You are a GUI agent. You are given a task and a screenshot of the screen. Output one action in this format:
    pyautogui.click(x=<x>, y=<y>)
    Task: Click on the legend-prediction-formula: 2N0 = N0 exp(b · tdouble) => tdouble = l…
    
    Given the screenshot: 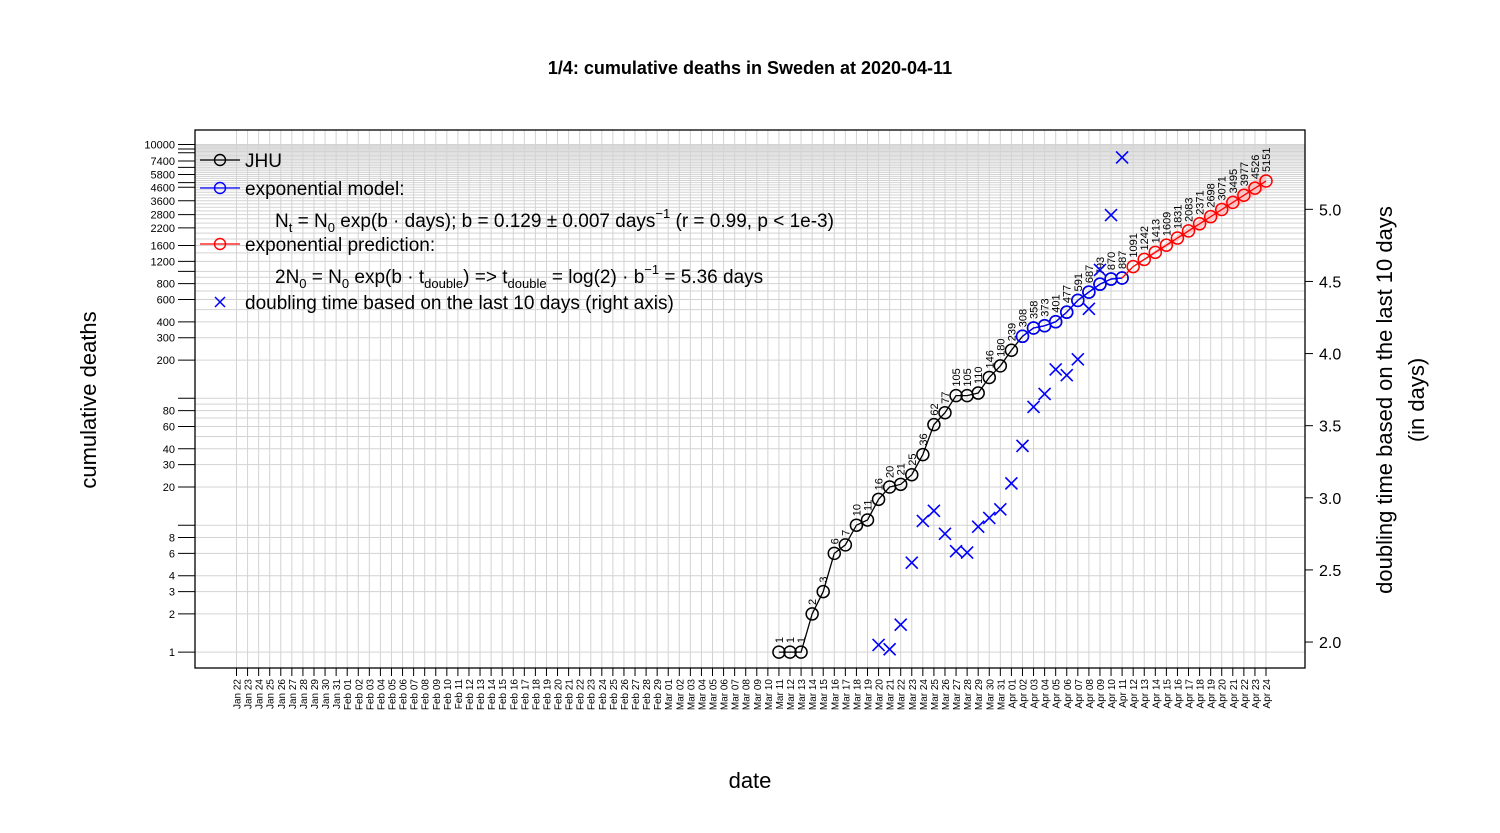 What is the action you would take?
    pyautogui.click(x=519, y=276)
    